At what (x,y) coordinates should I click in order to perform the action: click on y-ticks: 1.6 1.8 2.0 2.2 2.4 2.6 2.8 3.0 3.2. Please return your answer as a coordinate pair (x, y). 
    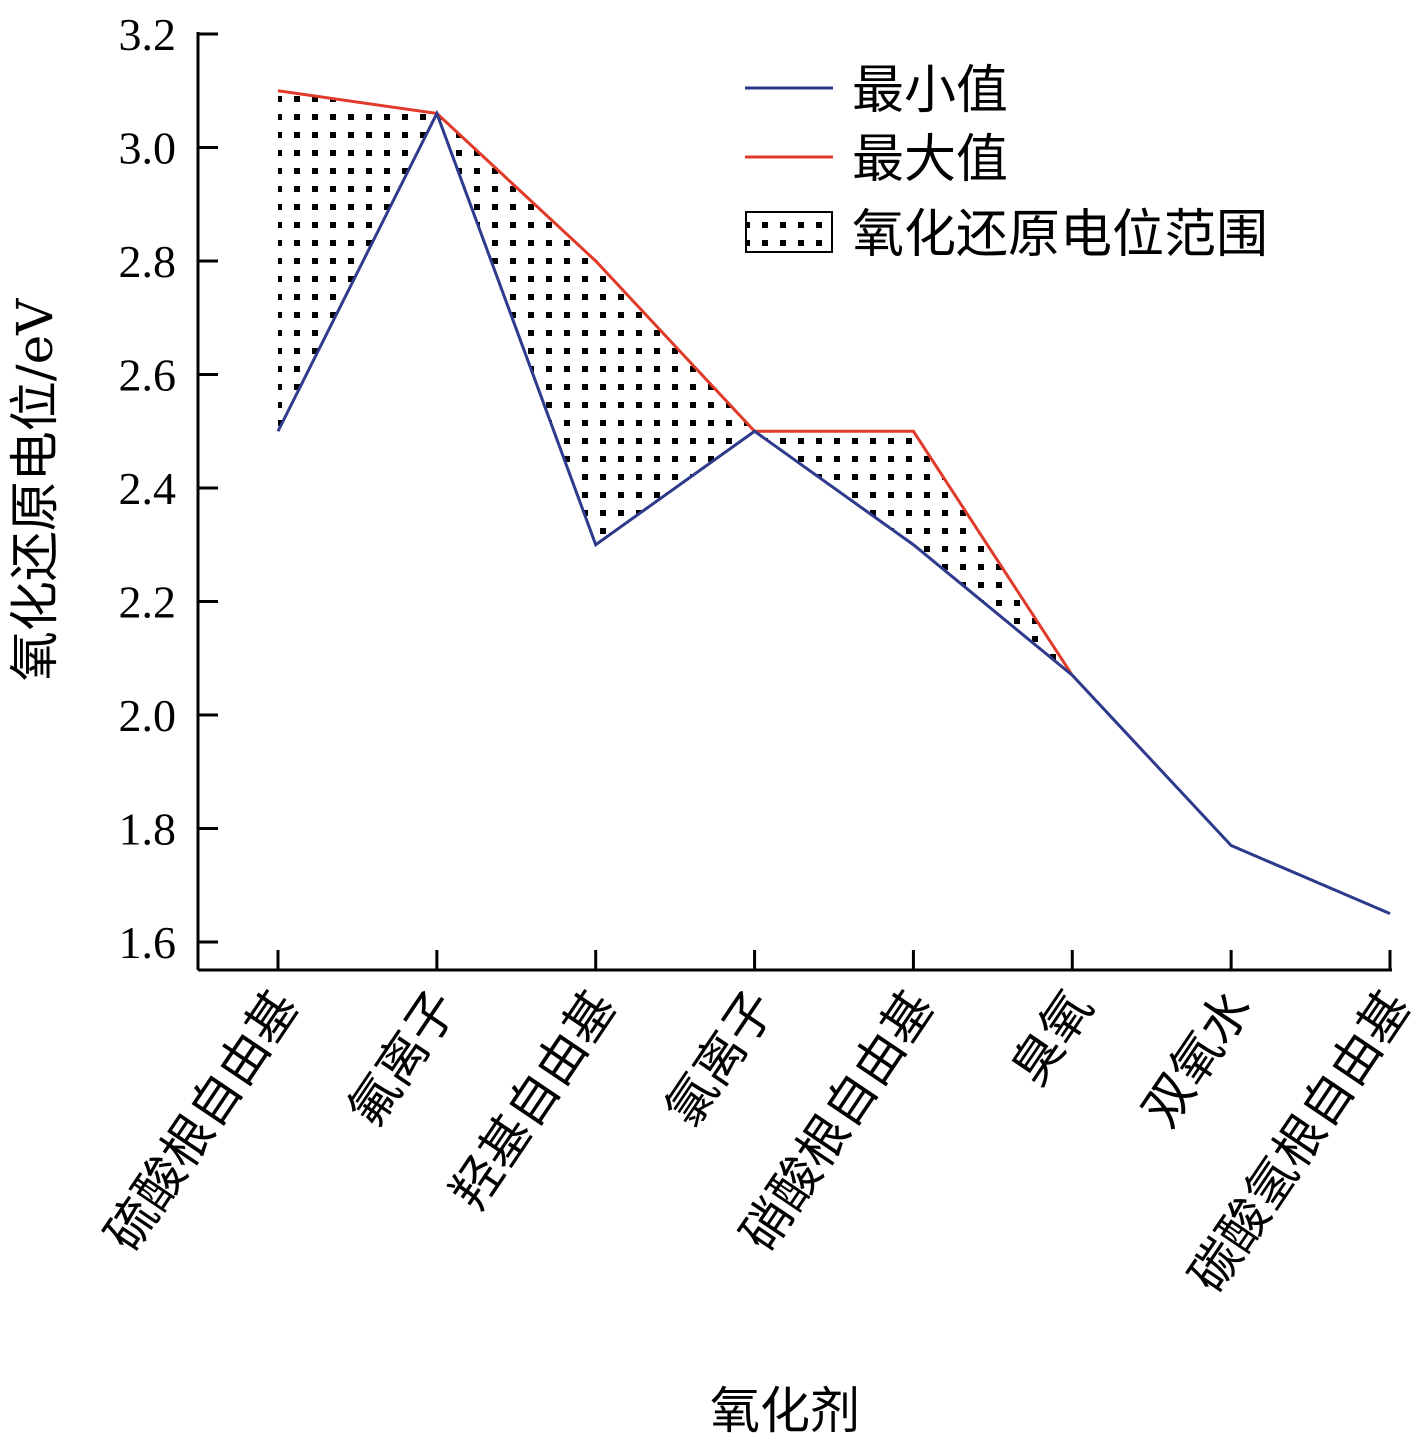
    Looking at the image, I should click on (168, 488).